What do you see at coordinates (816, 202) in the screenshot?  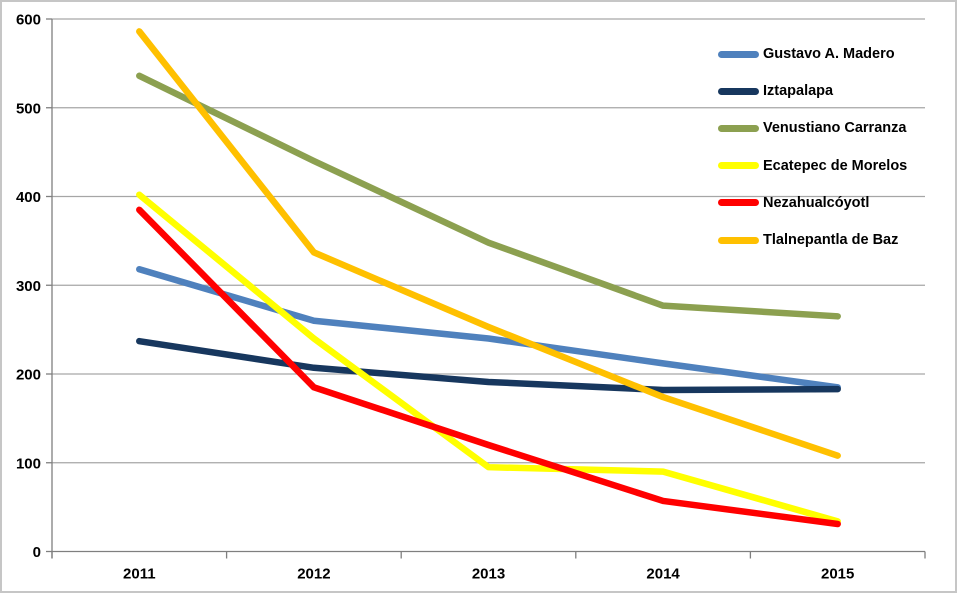 I see `legend-label-nezahualcoyotl: Nezahualcóyotl` at bounding box center [816, 202].